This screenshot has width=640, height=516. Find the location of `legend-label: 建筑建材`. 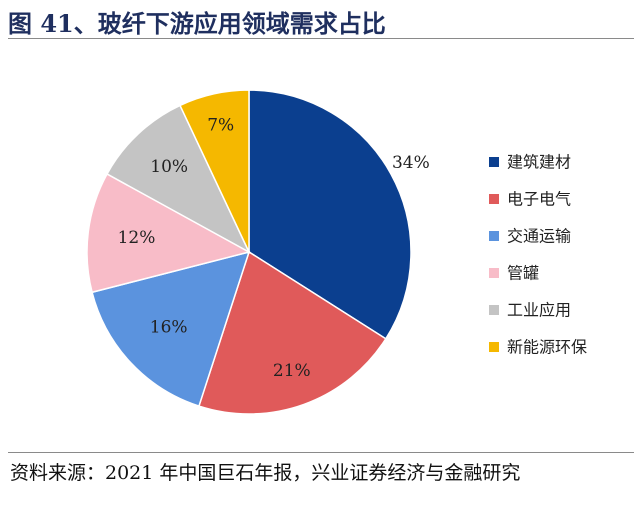

legend-label: 建筑建材 is located at coordinates (539, 162).